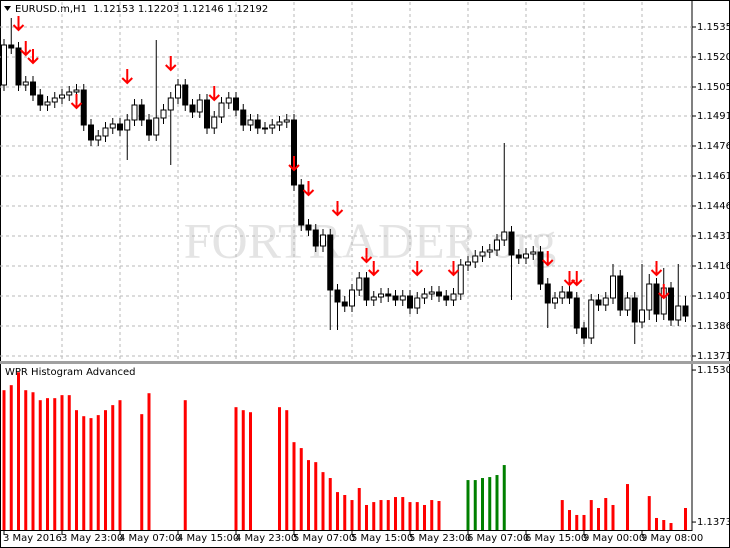 This screenshot has height=548, width=730. Describe the element at coordinates (70, 372) in the screenshot. I see `indicator-title: WPR Histogram Advanced` at that location.